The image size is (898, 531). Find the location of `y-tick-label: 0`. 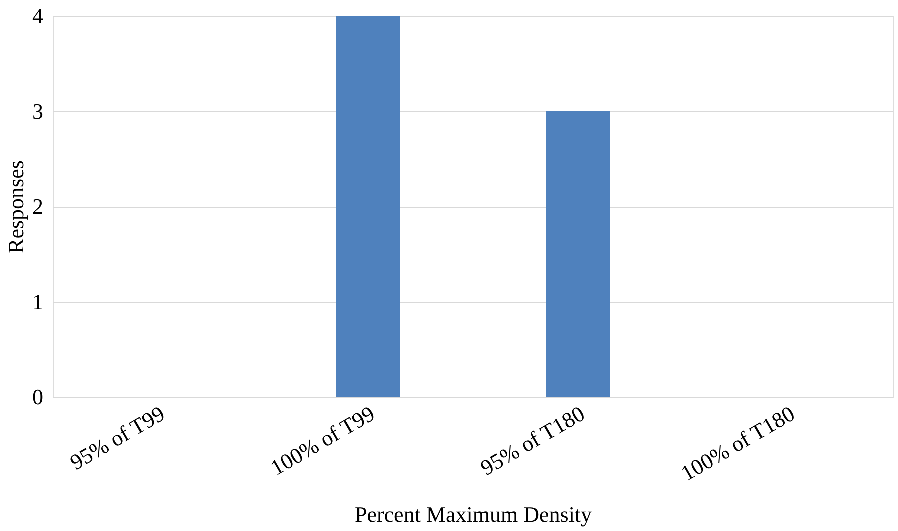

y-tick-label: 0 is located at coordinates (38, 397).